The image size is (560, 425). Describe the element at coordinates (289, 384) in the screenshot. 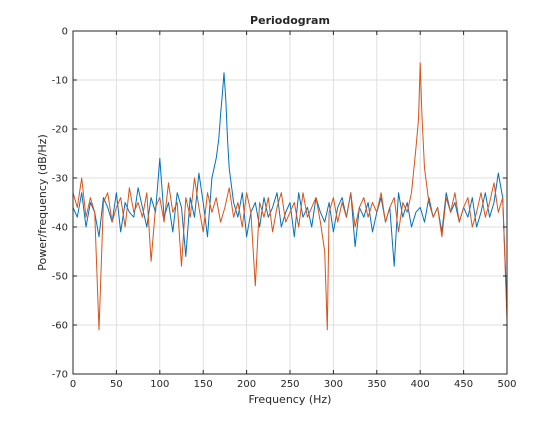

I see `x-tick-label: 250` at that location.